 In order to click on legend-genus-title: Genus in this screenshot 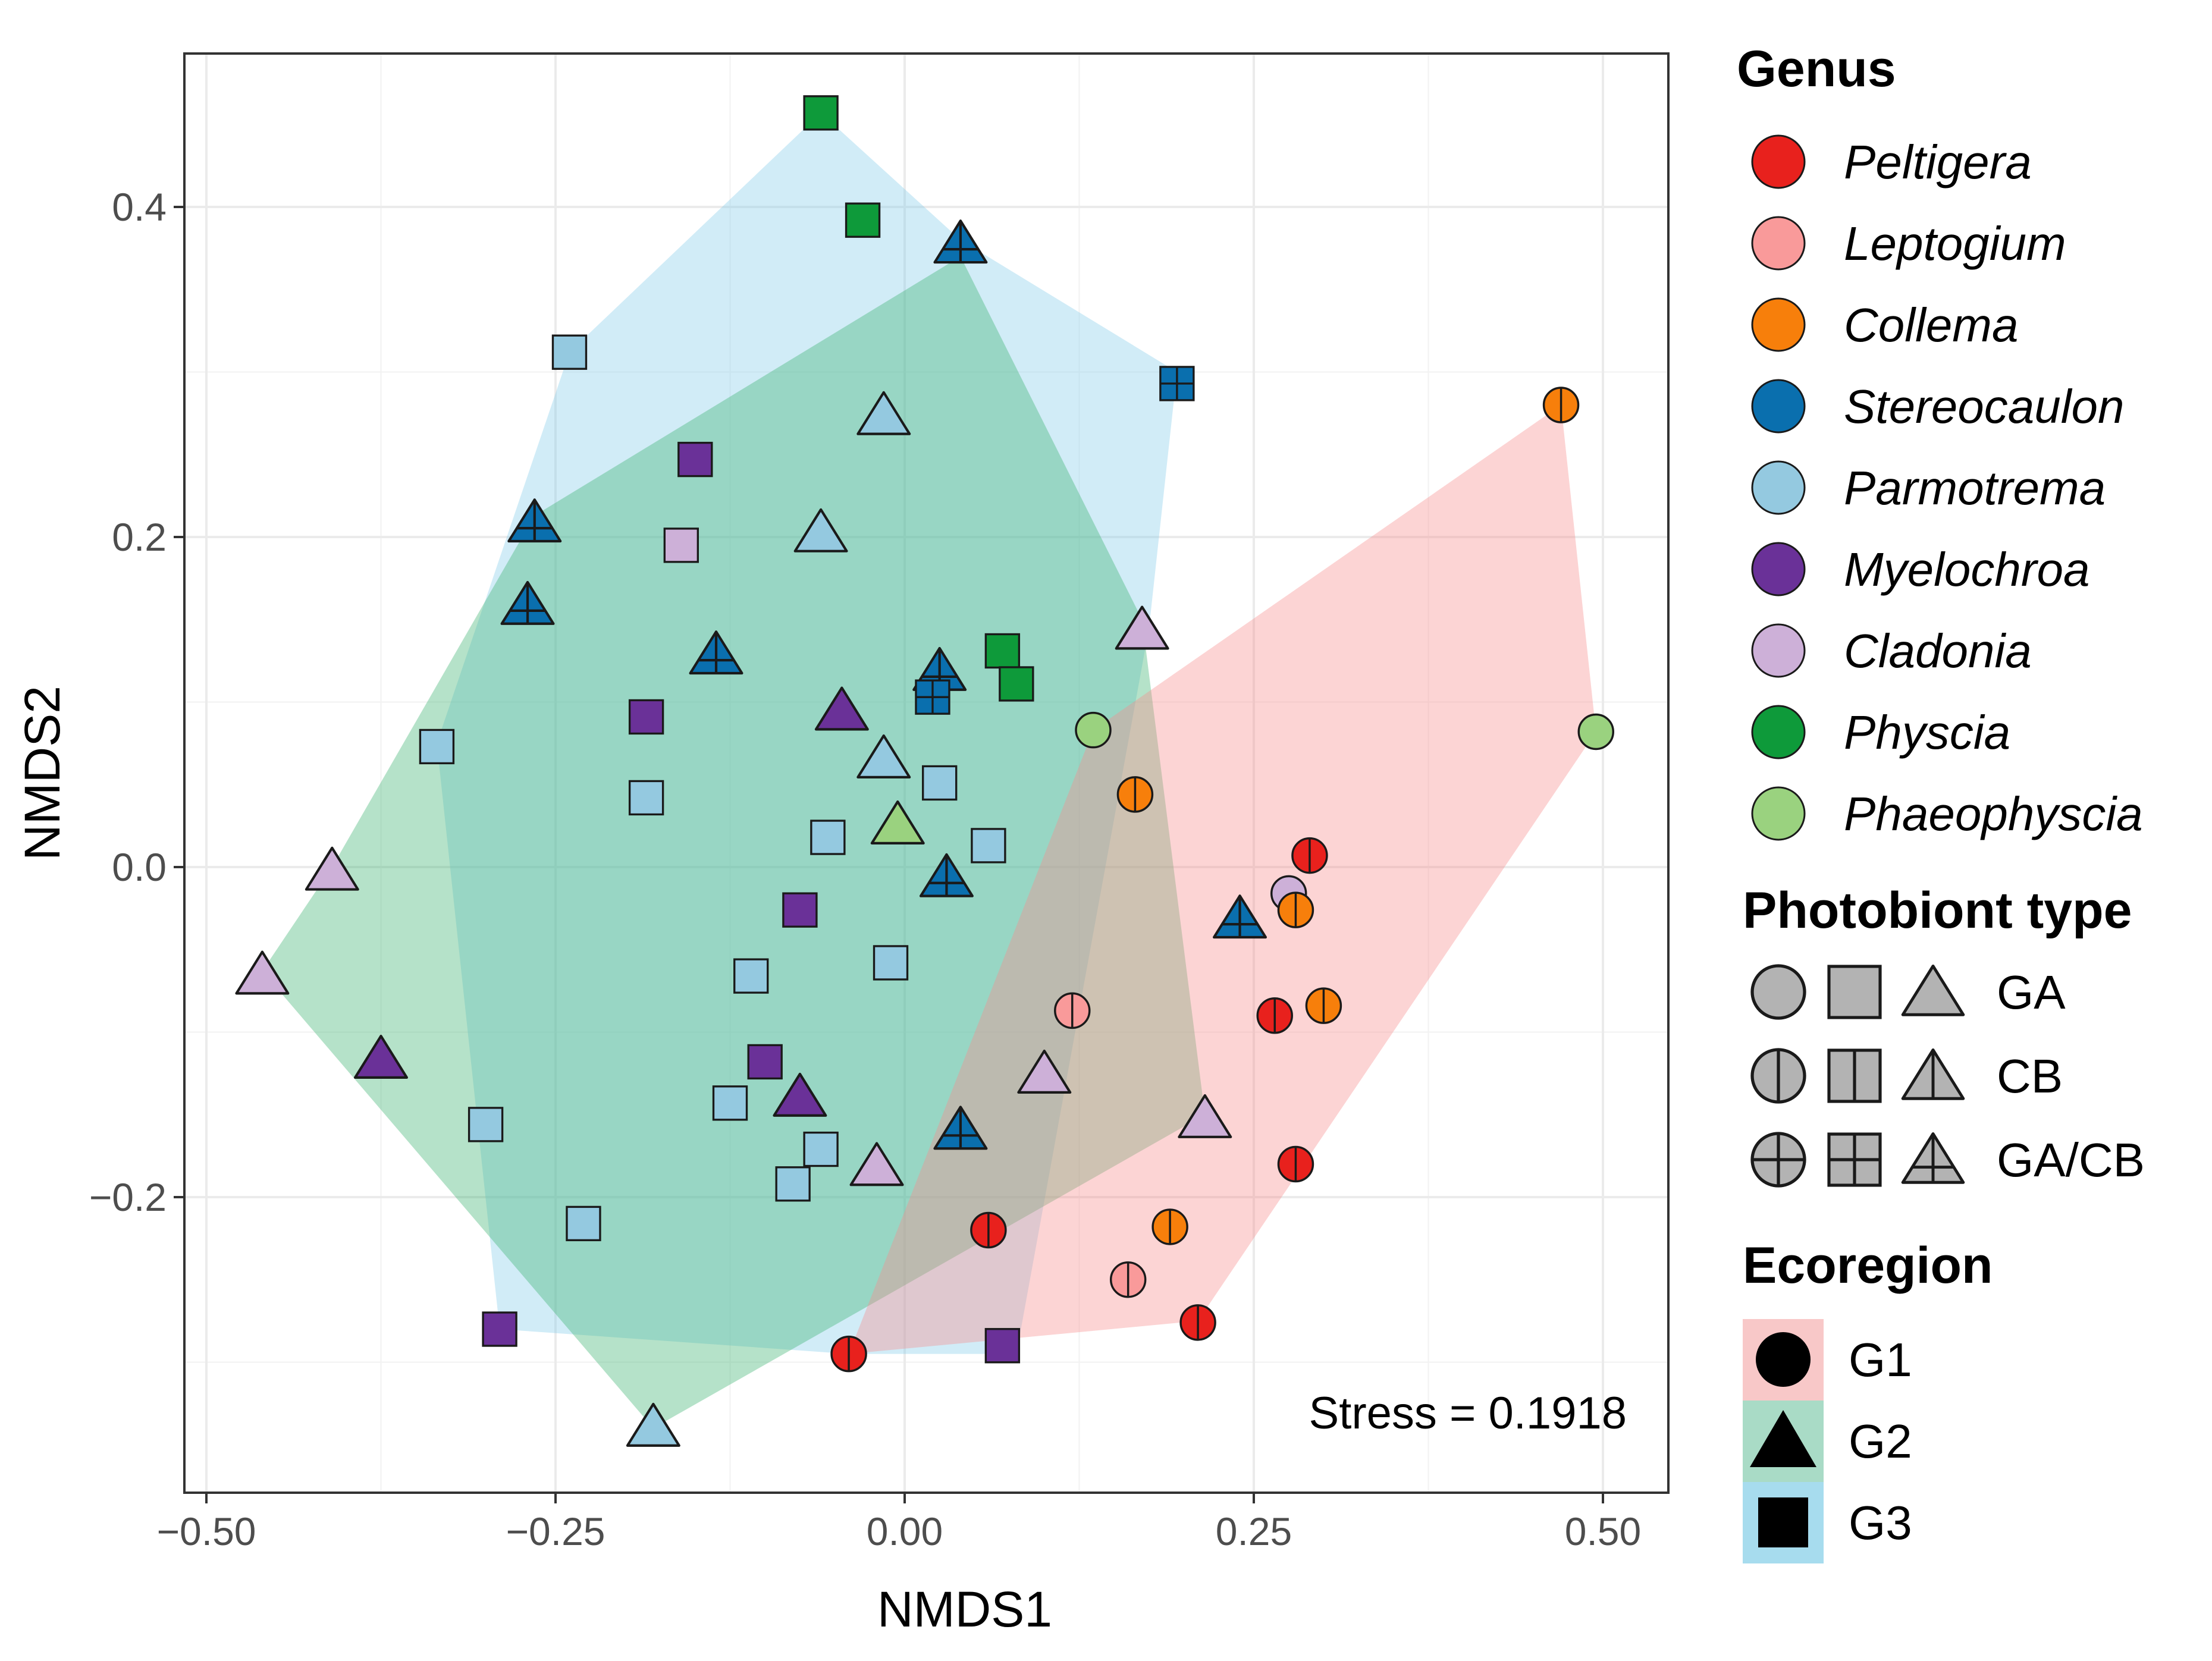, I will do `click(1816, 69)`.